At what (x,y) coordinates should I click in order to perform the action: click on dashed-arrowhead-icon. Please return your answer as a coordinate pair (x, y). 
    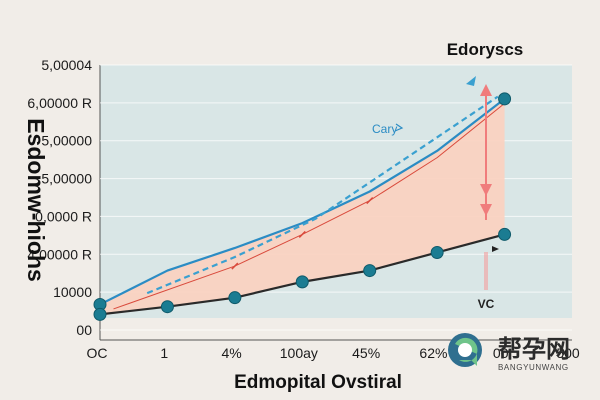
    Looking at the image, I should click on (471, 81).